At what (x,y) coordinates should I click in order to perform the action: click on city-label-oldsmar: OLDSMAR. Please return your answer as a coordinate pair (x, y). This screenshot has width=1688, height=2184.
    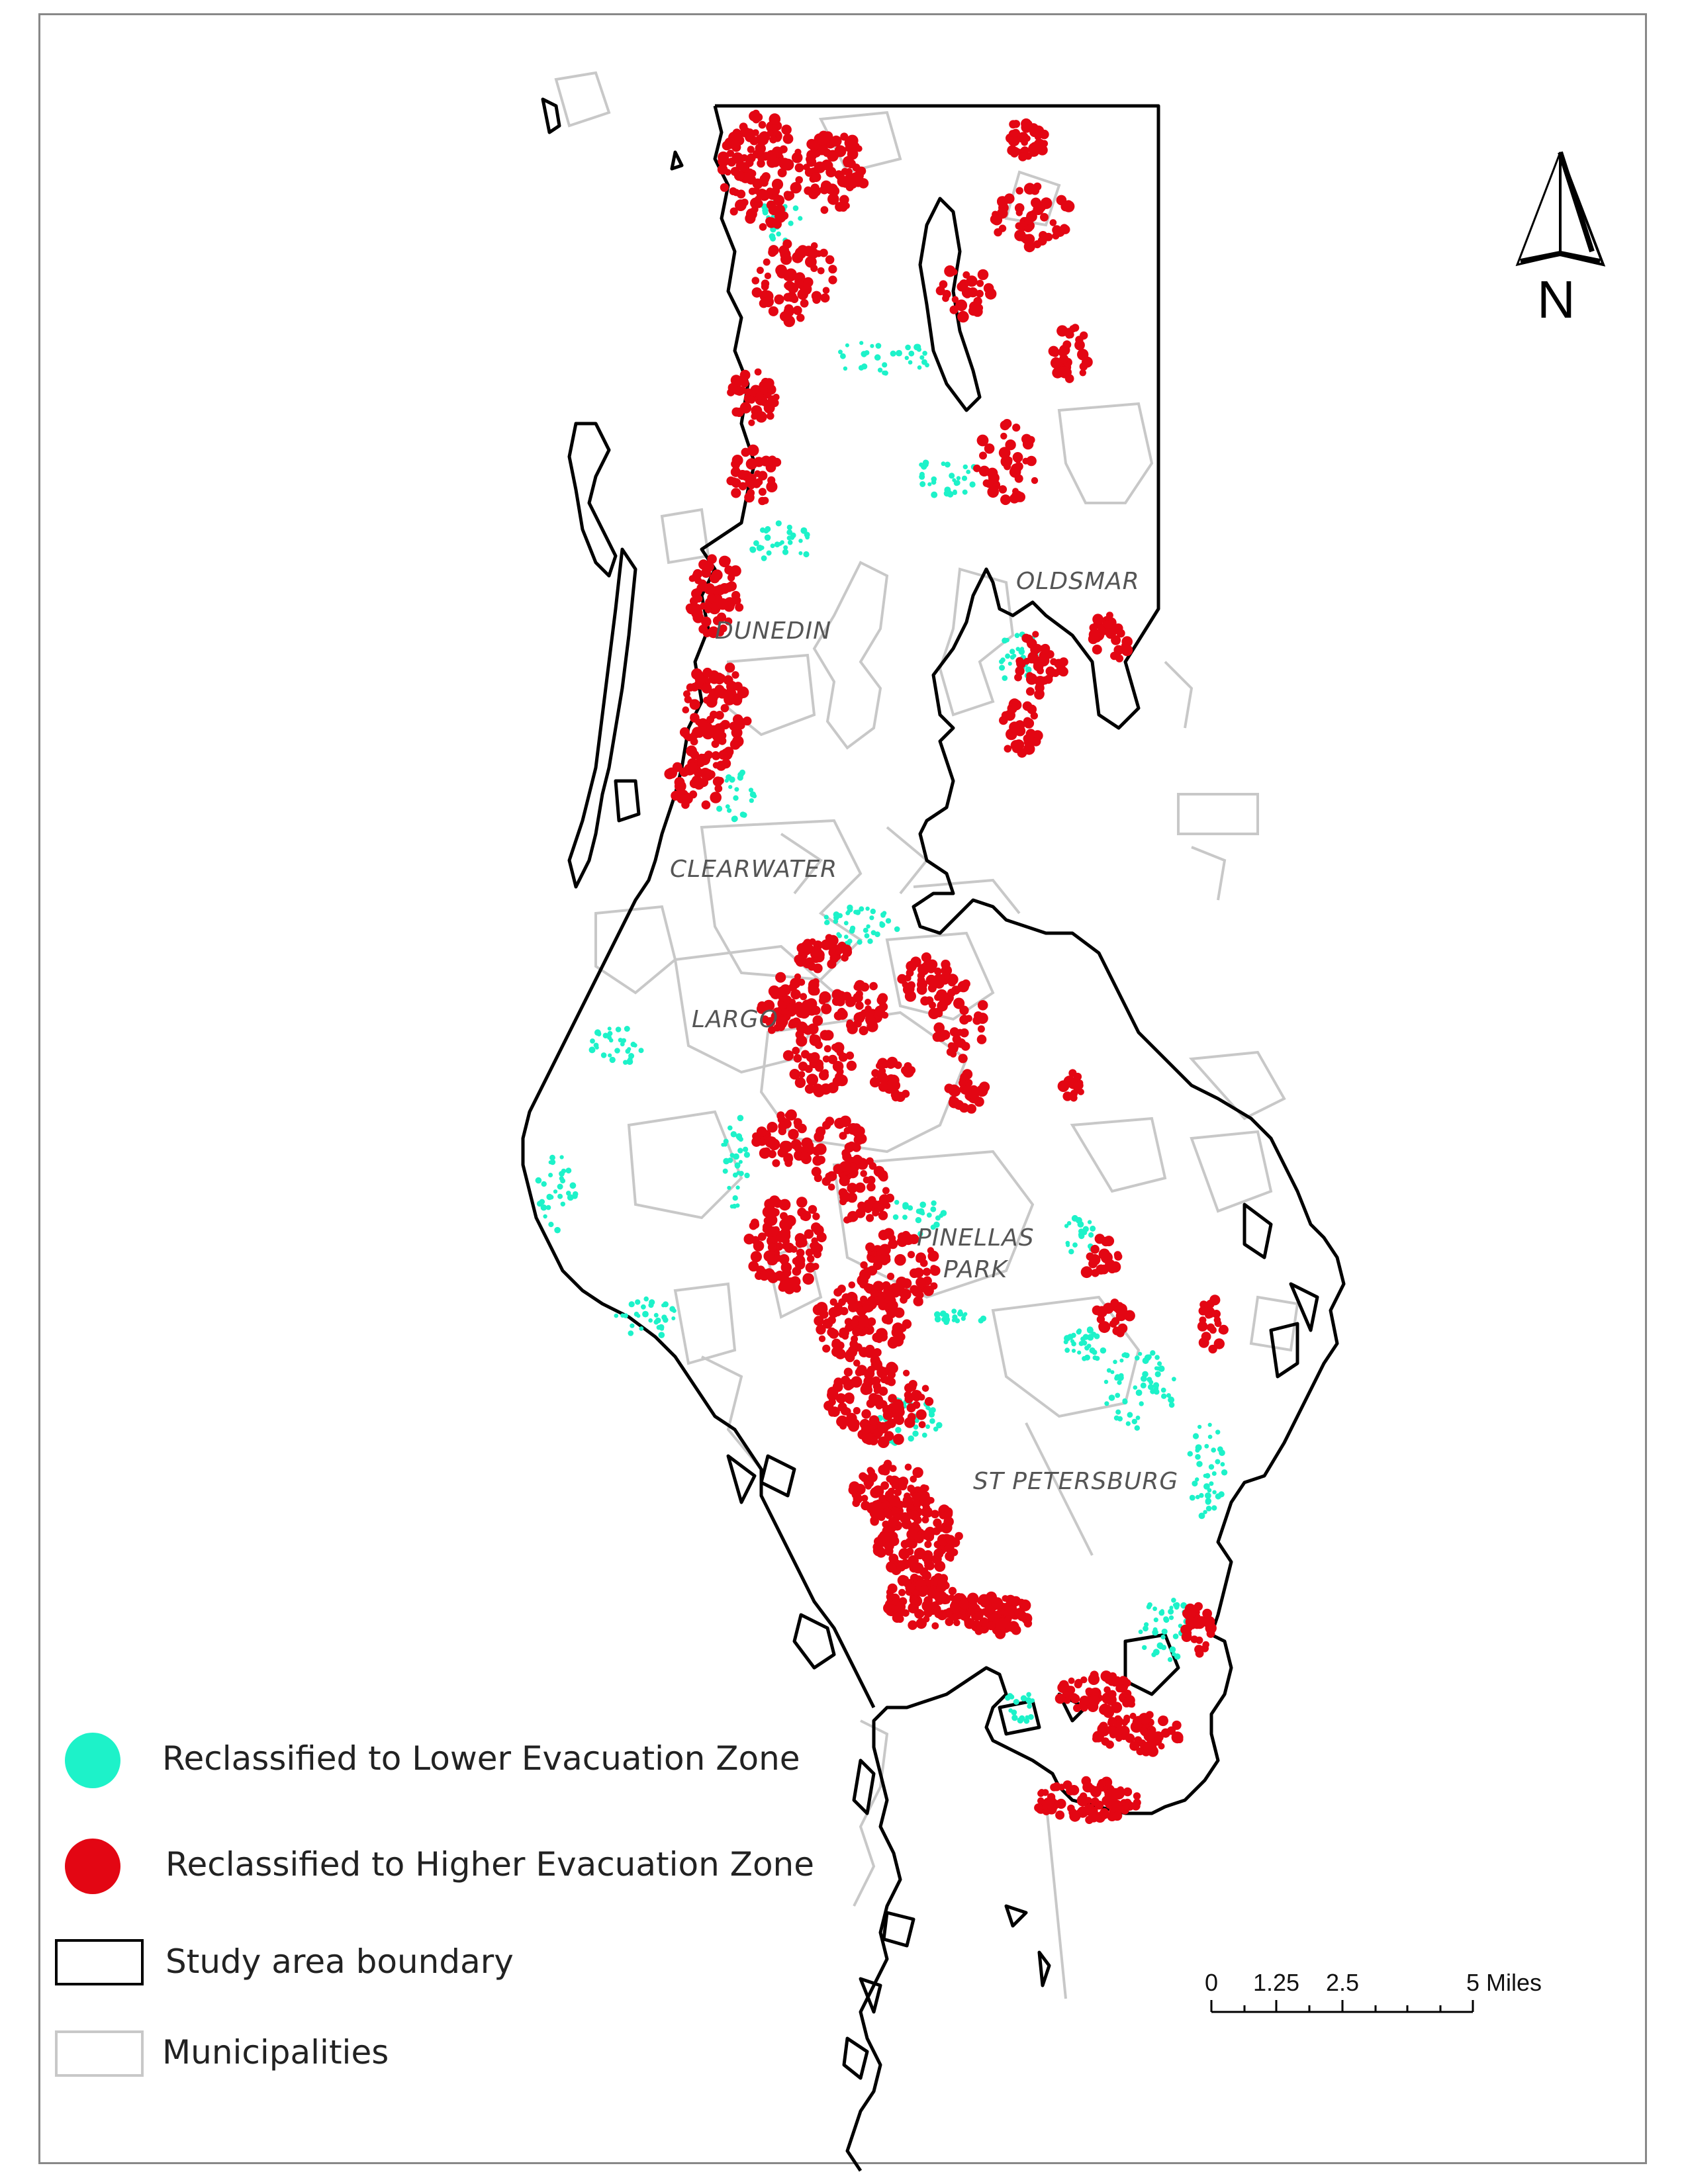
    Looking at the image, I should click on (1078, 581).